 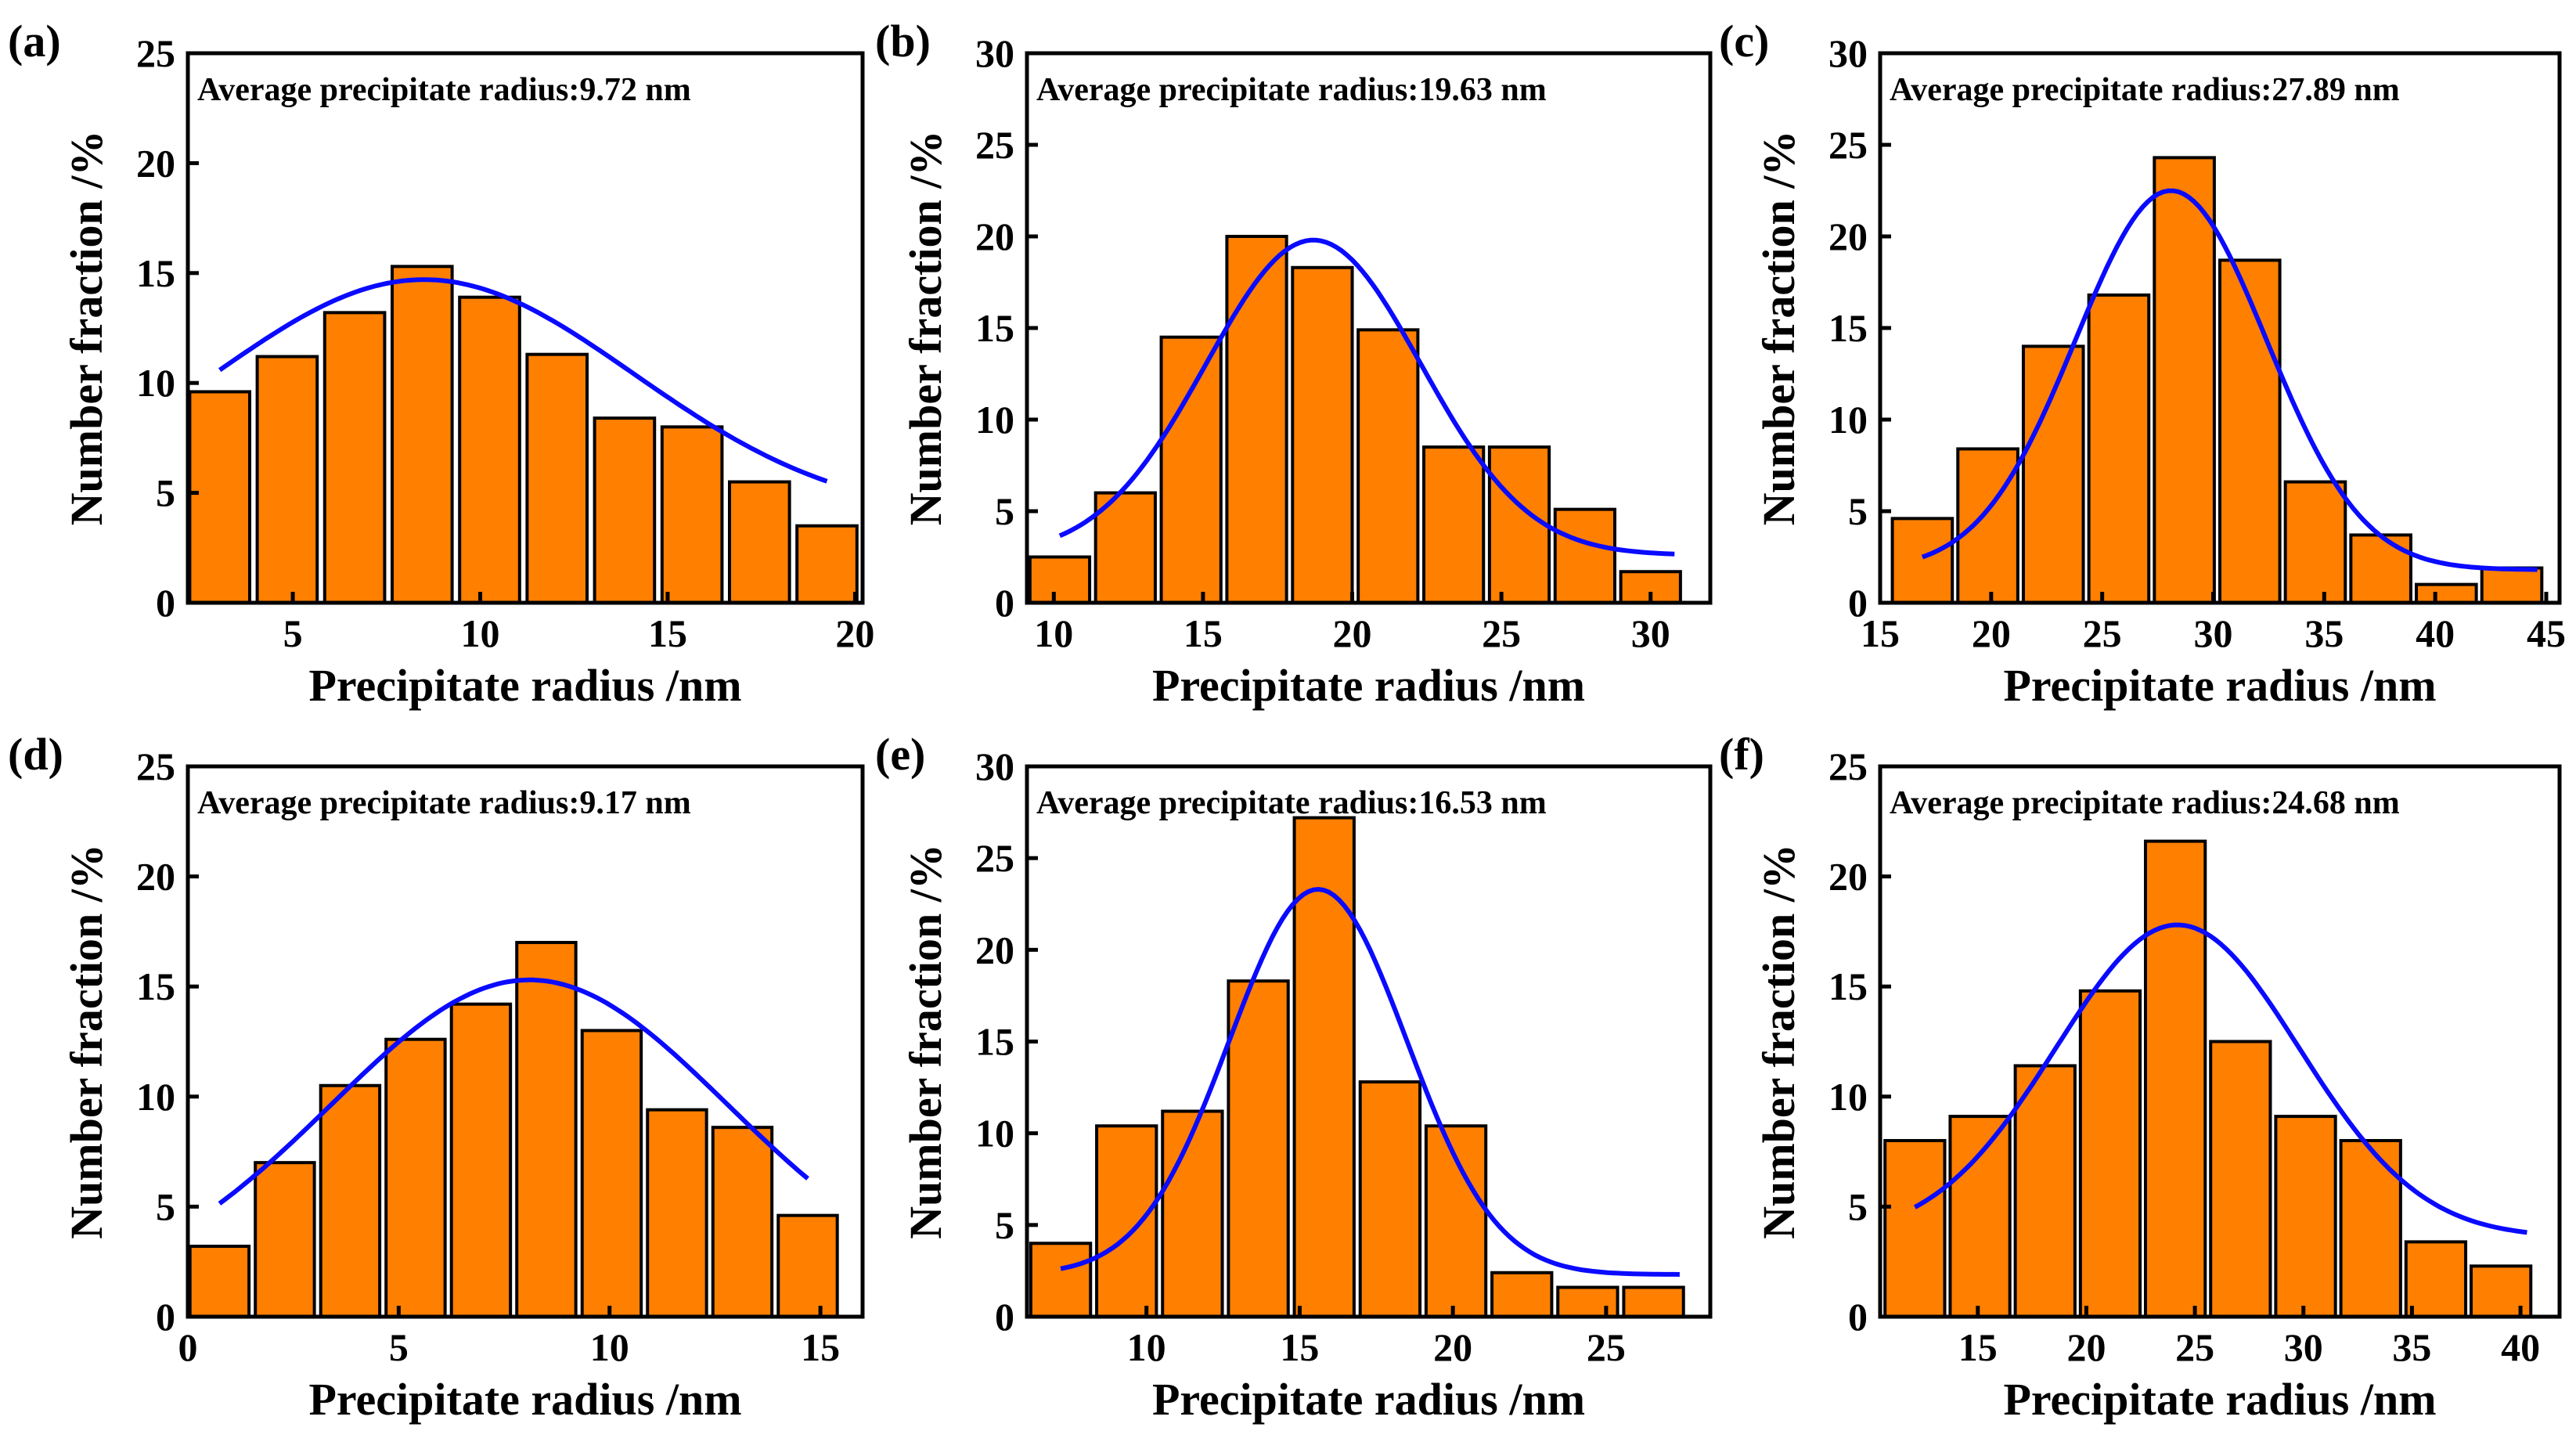 What do you see at coordinates (444, 803) in the screenshot?
I see `average-radius-annotation: Average precipitate radius:9.17 nm` at bounding box center [444, 803].